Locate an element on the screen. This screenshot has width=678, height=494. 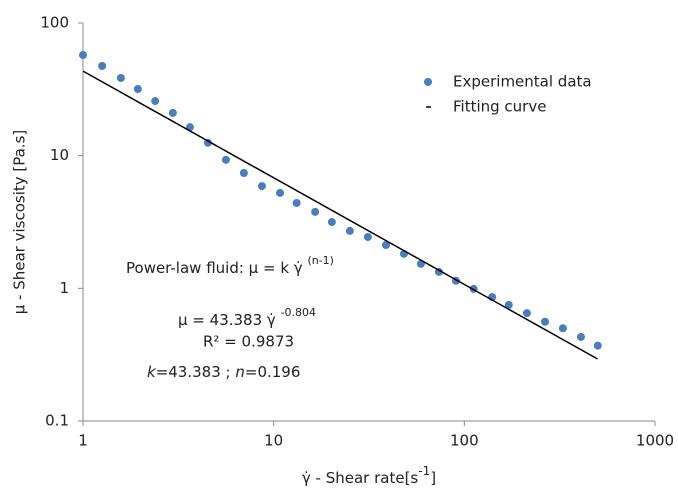
params-annotation: k=43.383 ; n=0.196 is located at coordinates (223, 372).